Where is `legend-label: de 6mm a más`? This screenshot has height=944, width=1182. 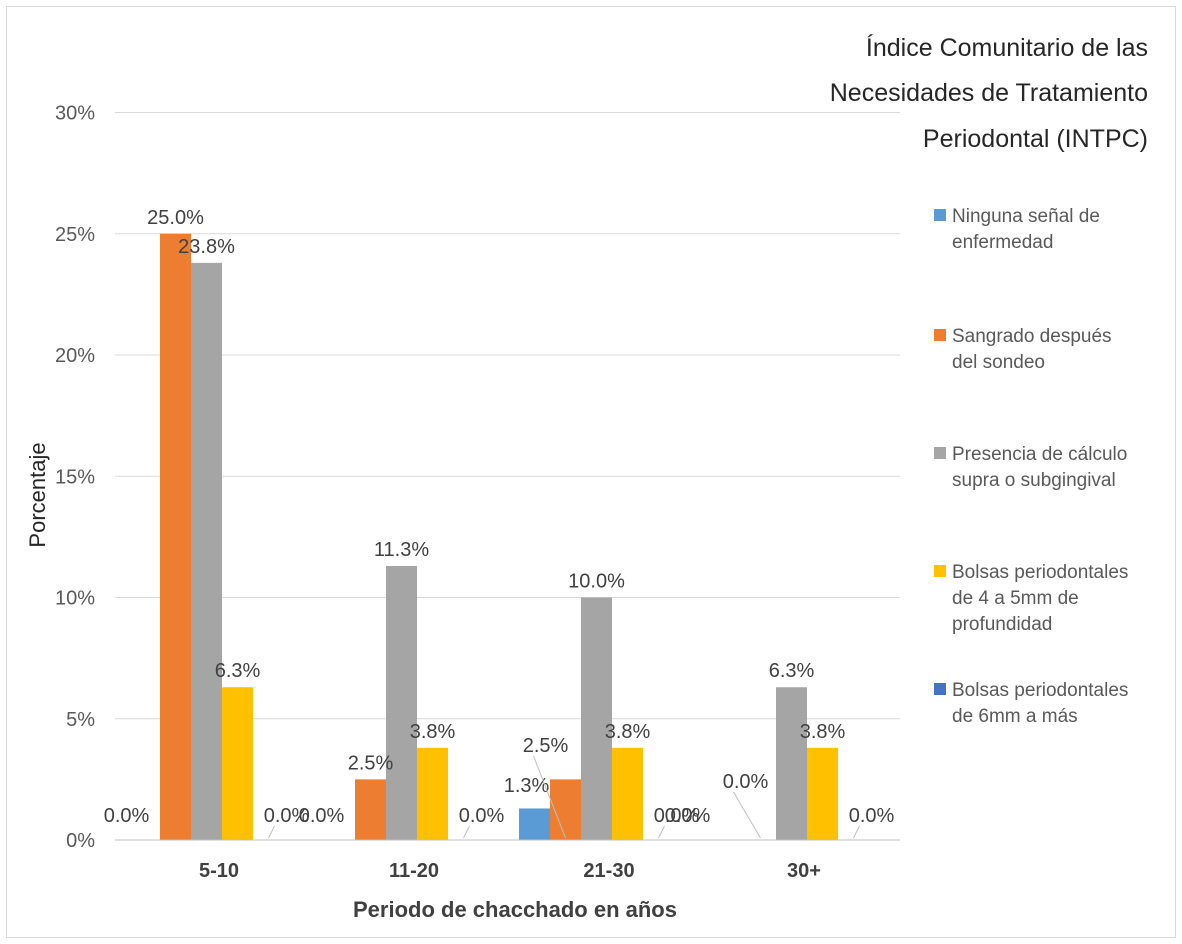 legend-label: de 6mm a más is located at coordinates (1015, 716).